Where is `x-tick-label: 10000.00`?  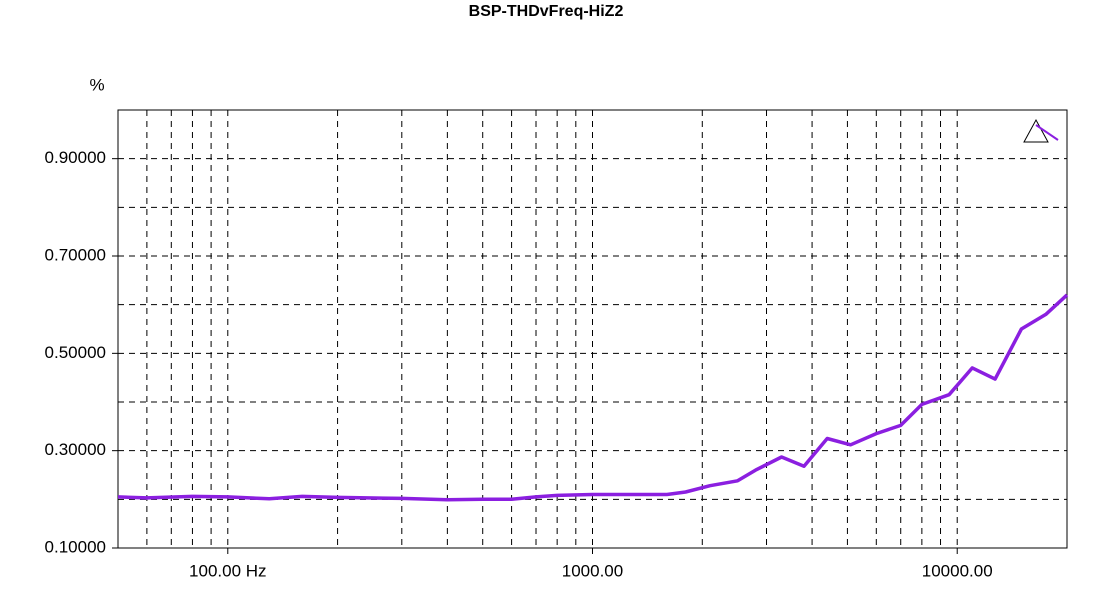
x-tick-label: 10000.00 is located at coordinates (957, 570).